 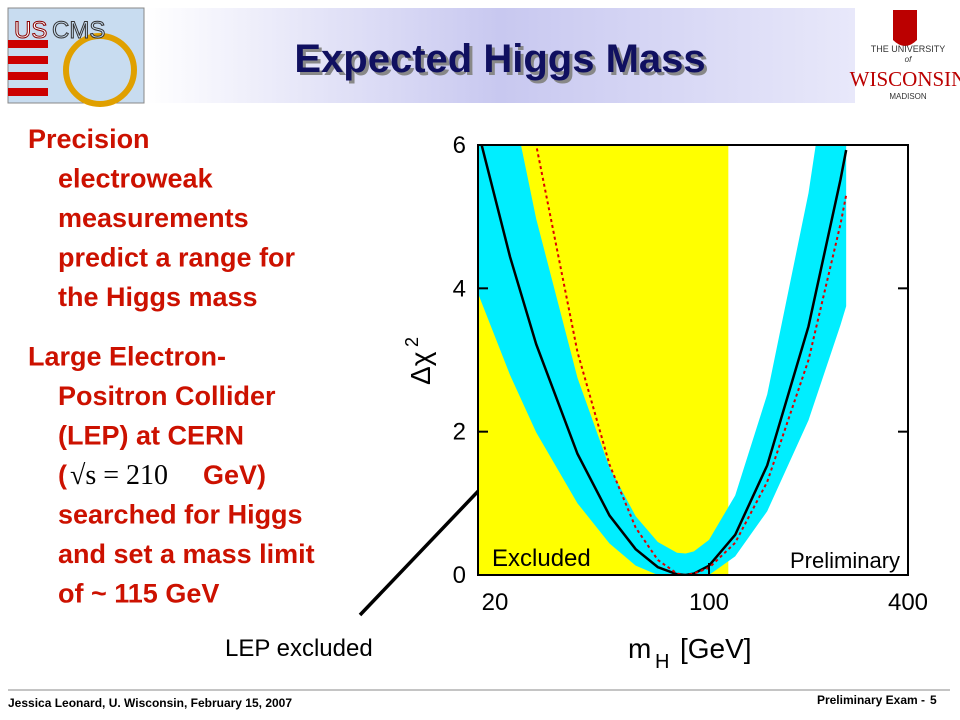 I want to click on y-tick-label: 6, so click(x=459, y=145).